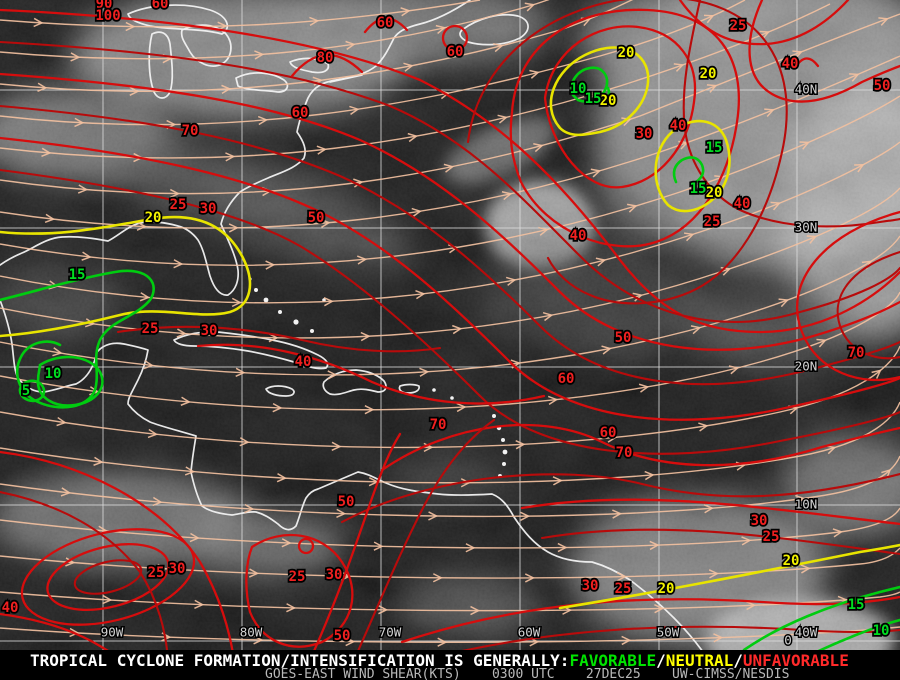 Image resolution: width=900 pixels, height=680 pixels. Describe the element at coordinates (104, 6) in the screenshot. I see `contour-label-red: 90` at that location.